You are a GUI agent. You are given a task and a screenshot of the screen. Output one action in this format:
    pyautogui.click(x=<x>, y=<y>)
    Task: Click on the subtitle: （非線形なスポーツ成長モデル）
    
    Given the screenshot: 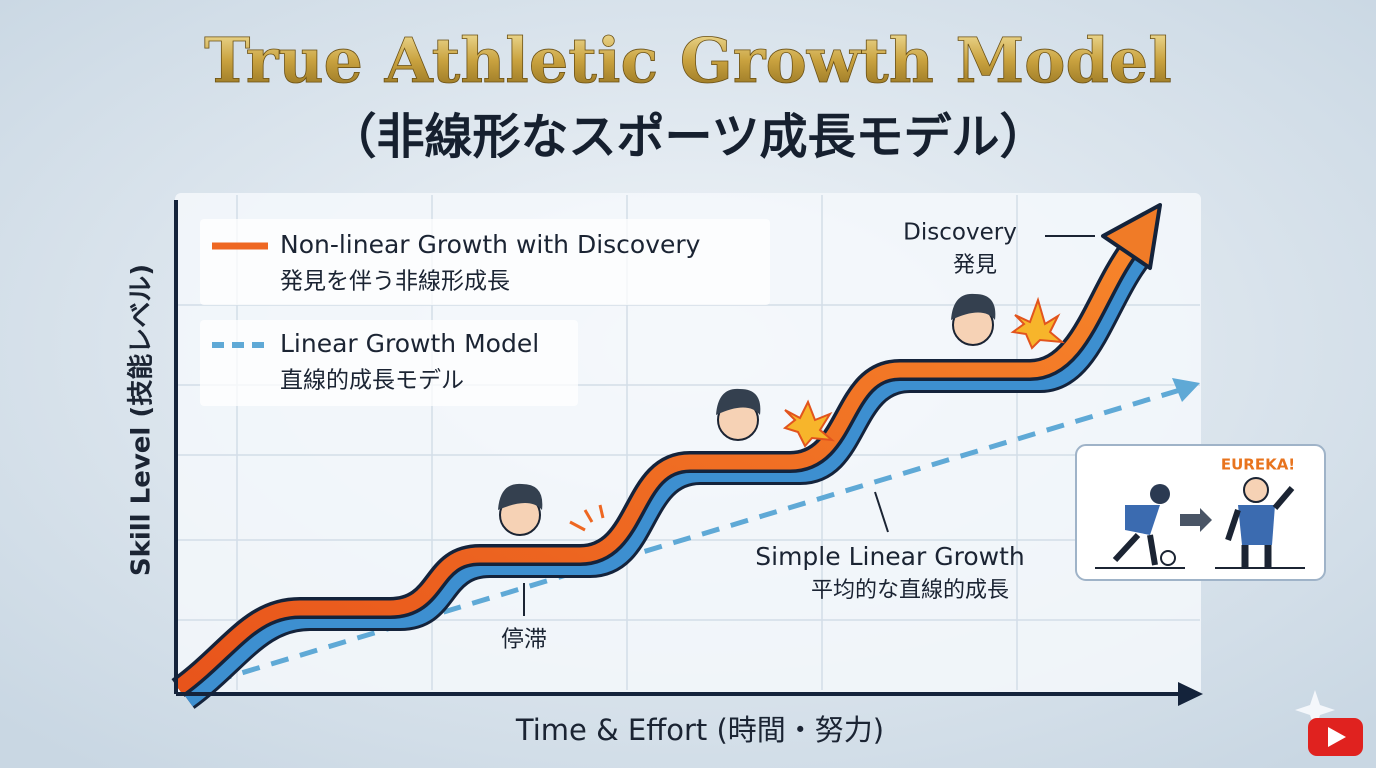 What is the action you would take?
    pyautogui.click(x=687, y=137)
    